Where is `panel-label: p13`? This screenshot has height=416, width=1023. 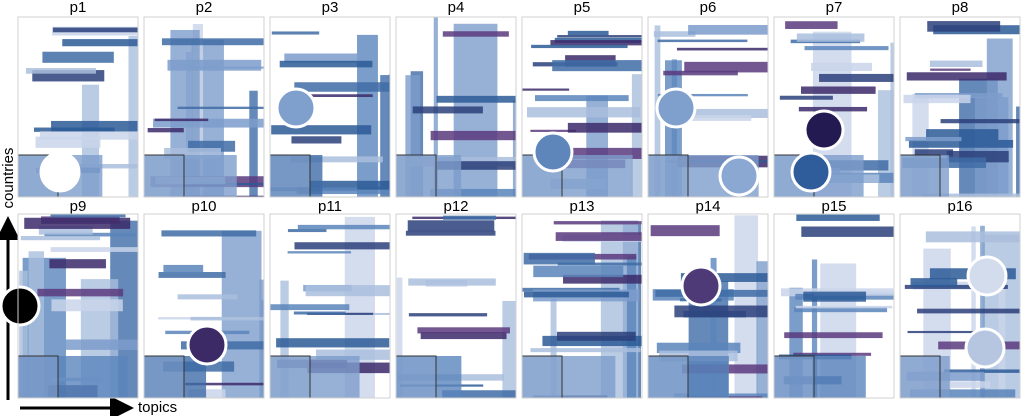 panel-label: p13 is located at coordinates (581, 206).